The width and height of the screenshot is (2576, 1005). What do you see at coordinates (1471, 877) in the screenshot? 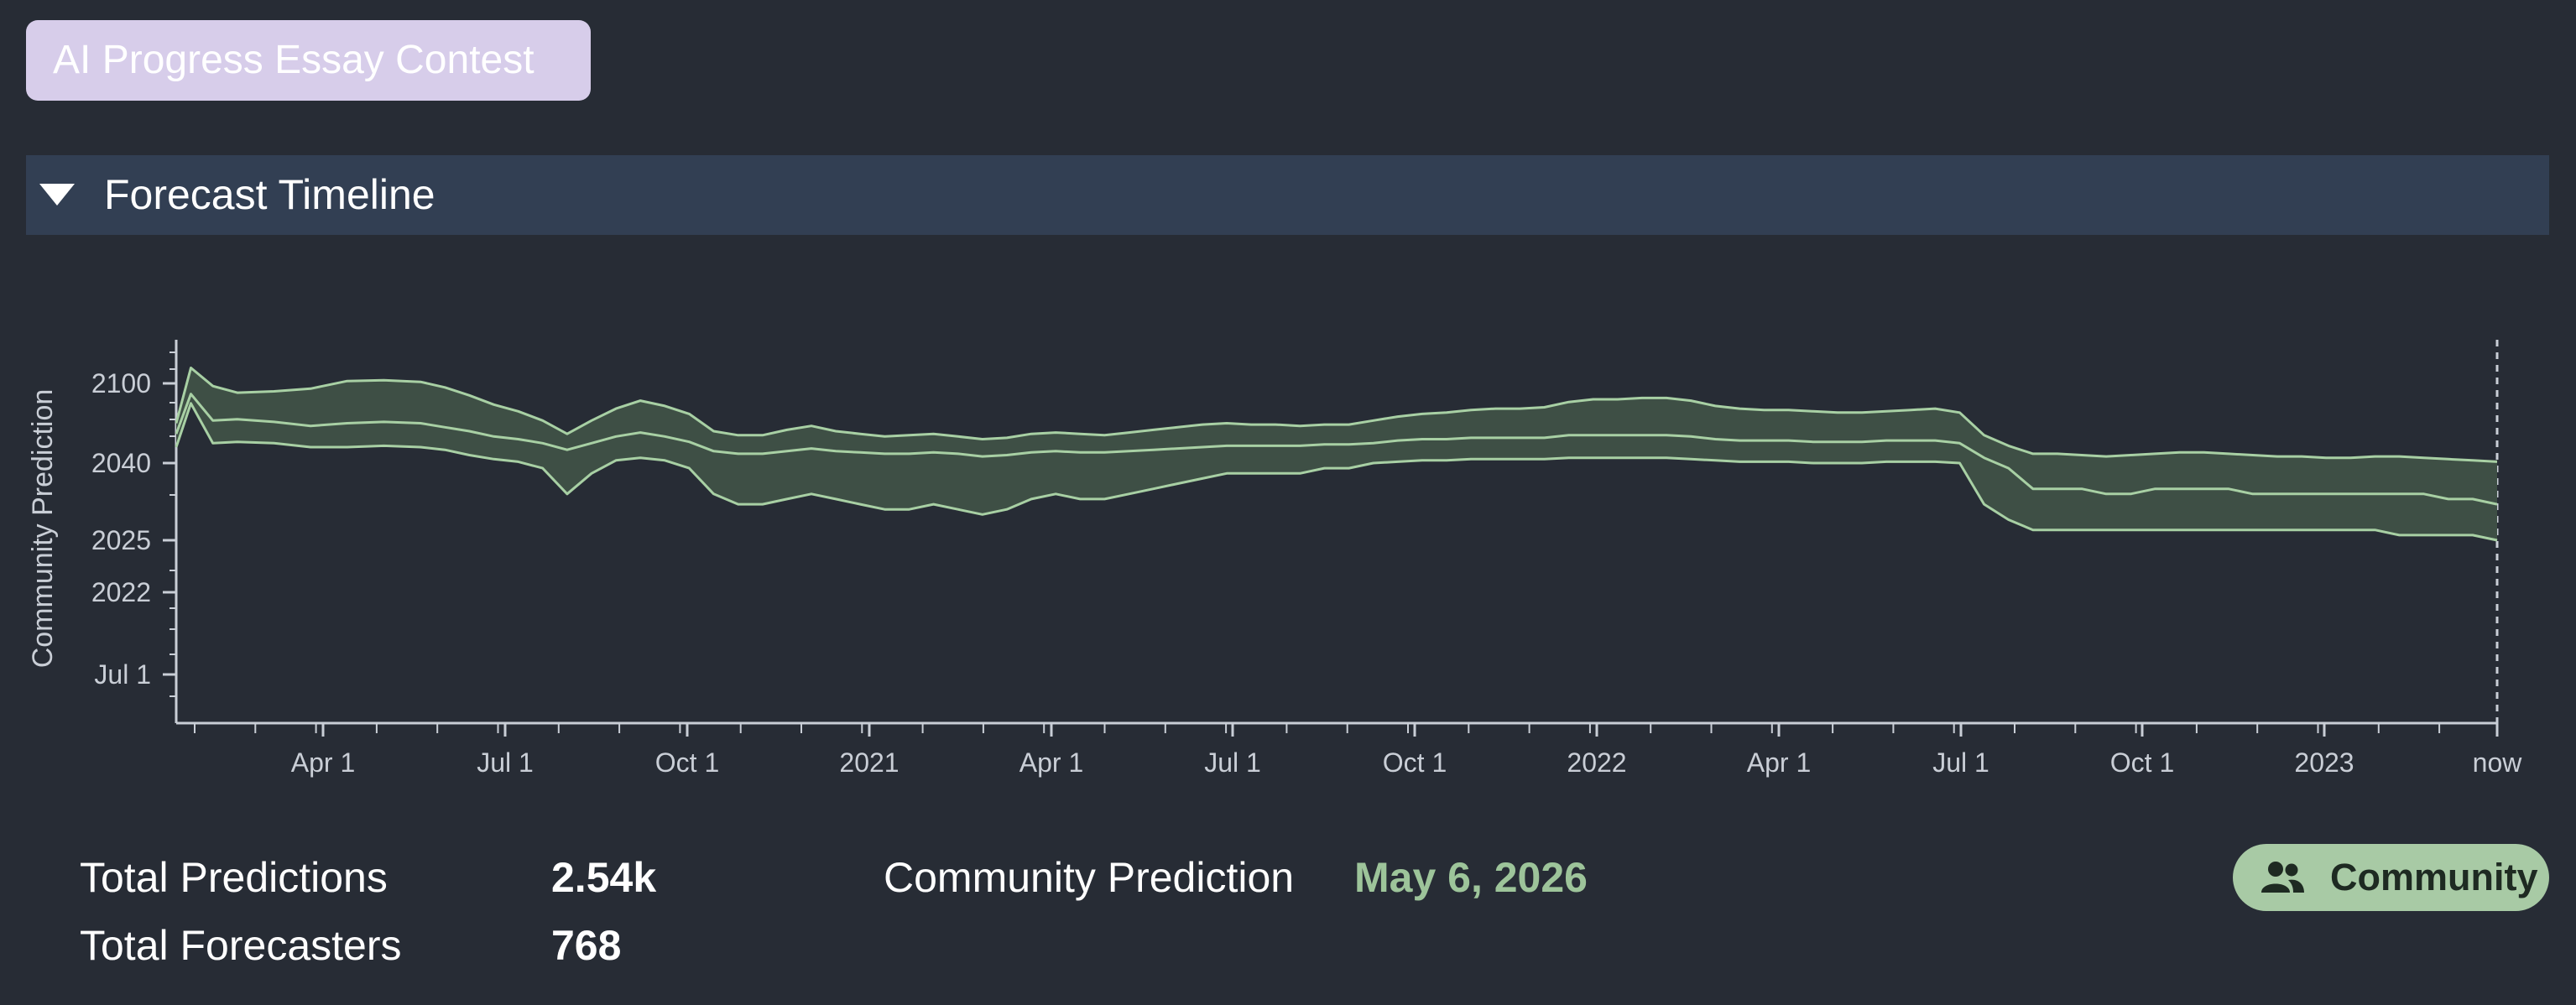
I see `community-prediction-value: May 6, 2026` at bounding box center [1471, 877].